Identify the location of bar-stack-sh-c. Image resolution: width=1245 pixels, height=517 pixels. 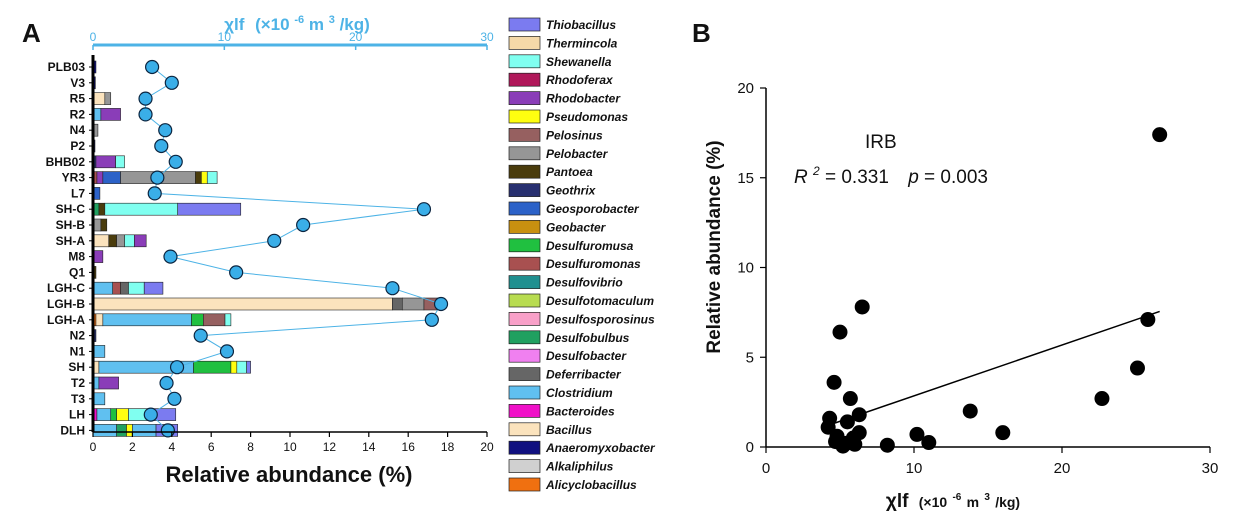
(167, 209).